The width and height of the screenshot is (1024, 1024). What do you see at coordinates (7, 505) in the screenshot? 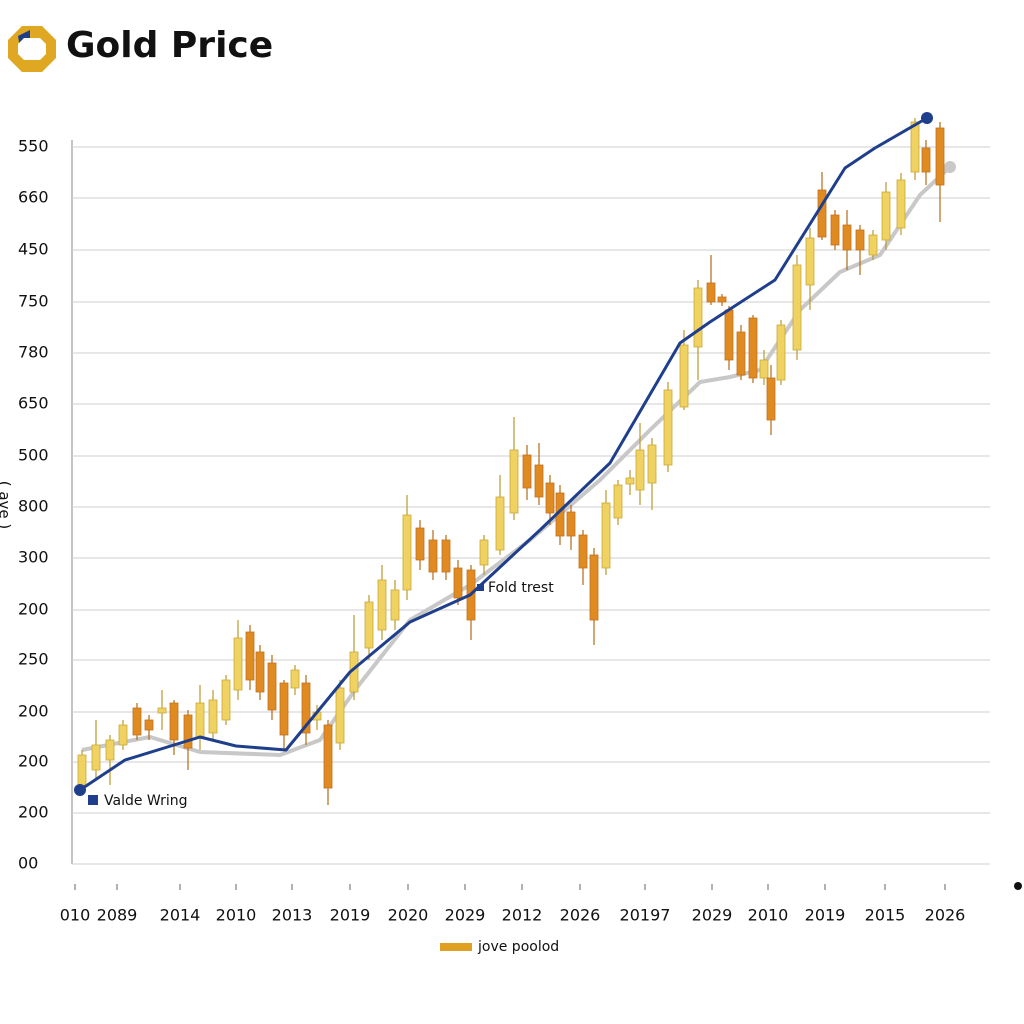
I see `y-axis-label: ( ave )` at bounding box center [7, 505].